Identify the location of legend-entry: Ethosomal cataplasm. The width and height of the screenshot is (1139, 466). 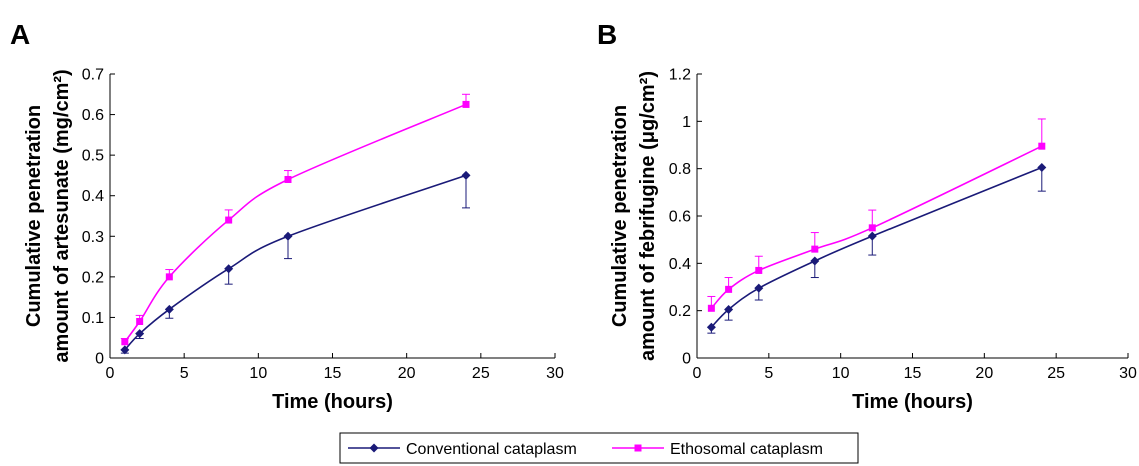
(717, 449).